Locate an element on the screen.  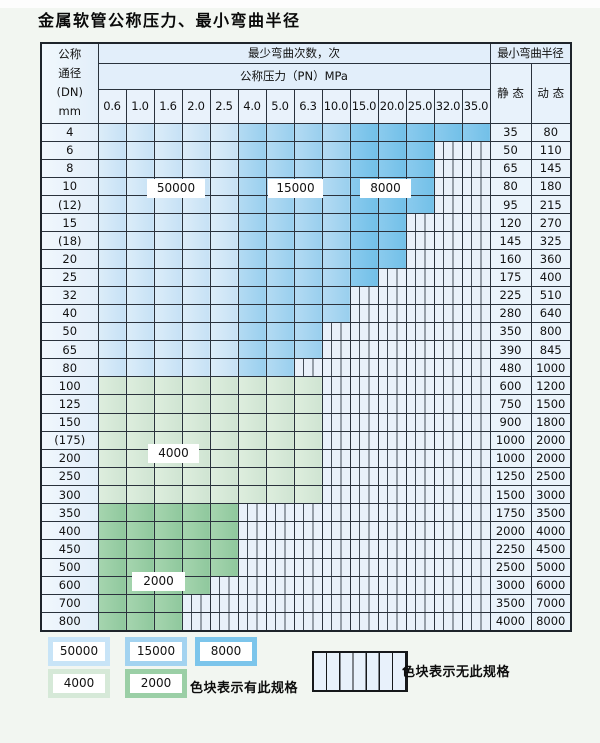
table-row-dn-100: 100 600 1200 is located at coordinates (306, 386).